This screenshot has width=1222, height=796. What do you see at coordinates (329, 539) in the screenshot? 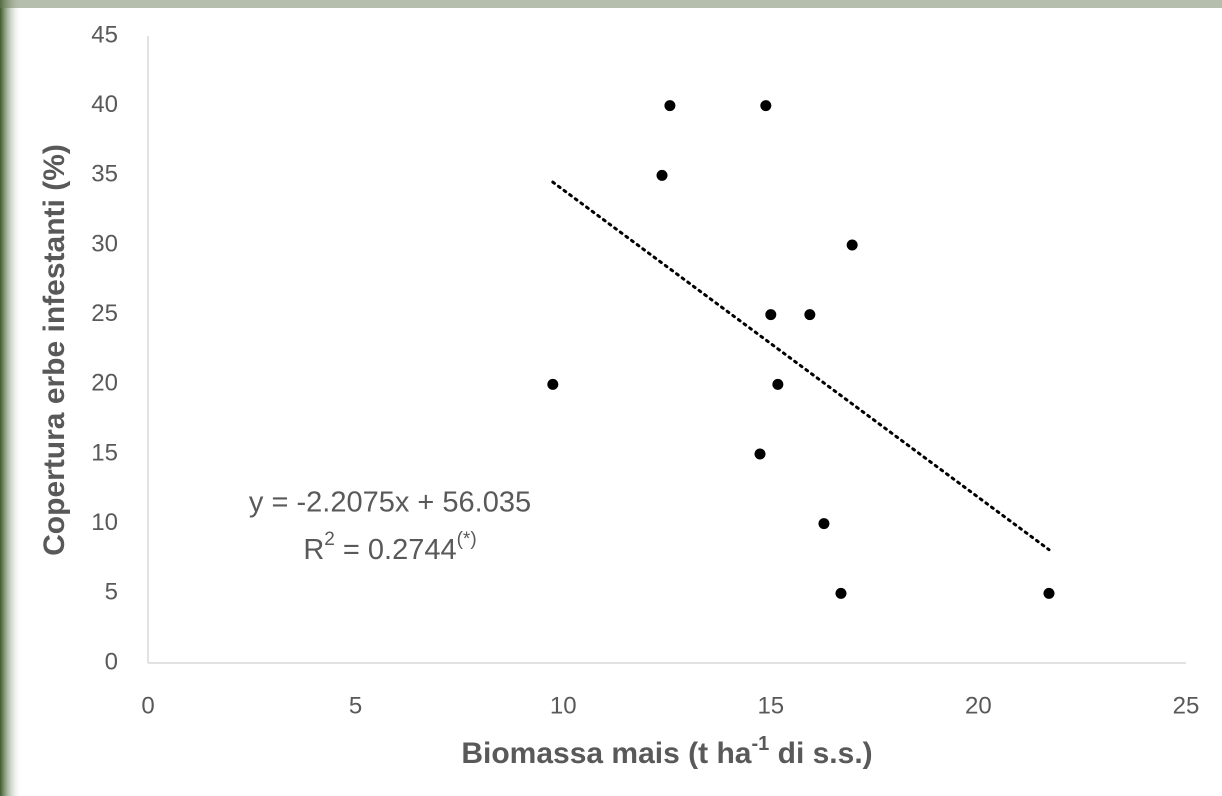
I see `r2-sup: 2` at bounding box center [329, 539].